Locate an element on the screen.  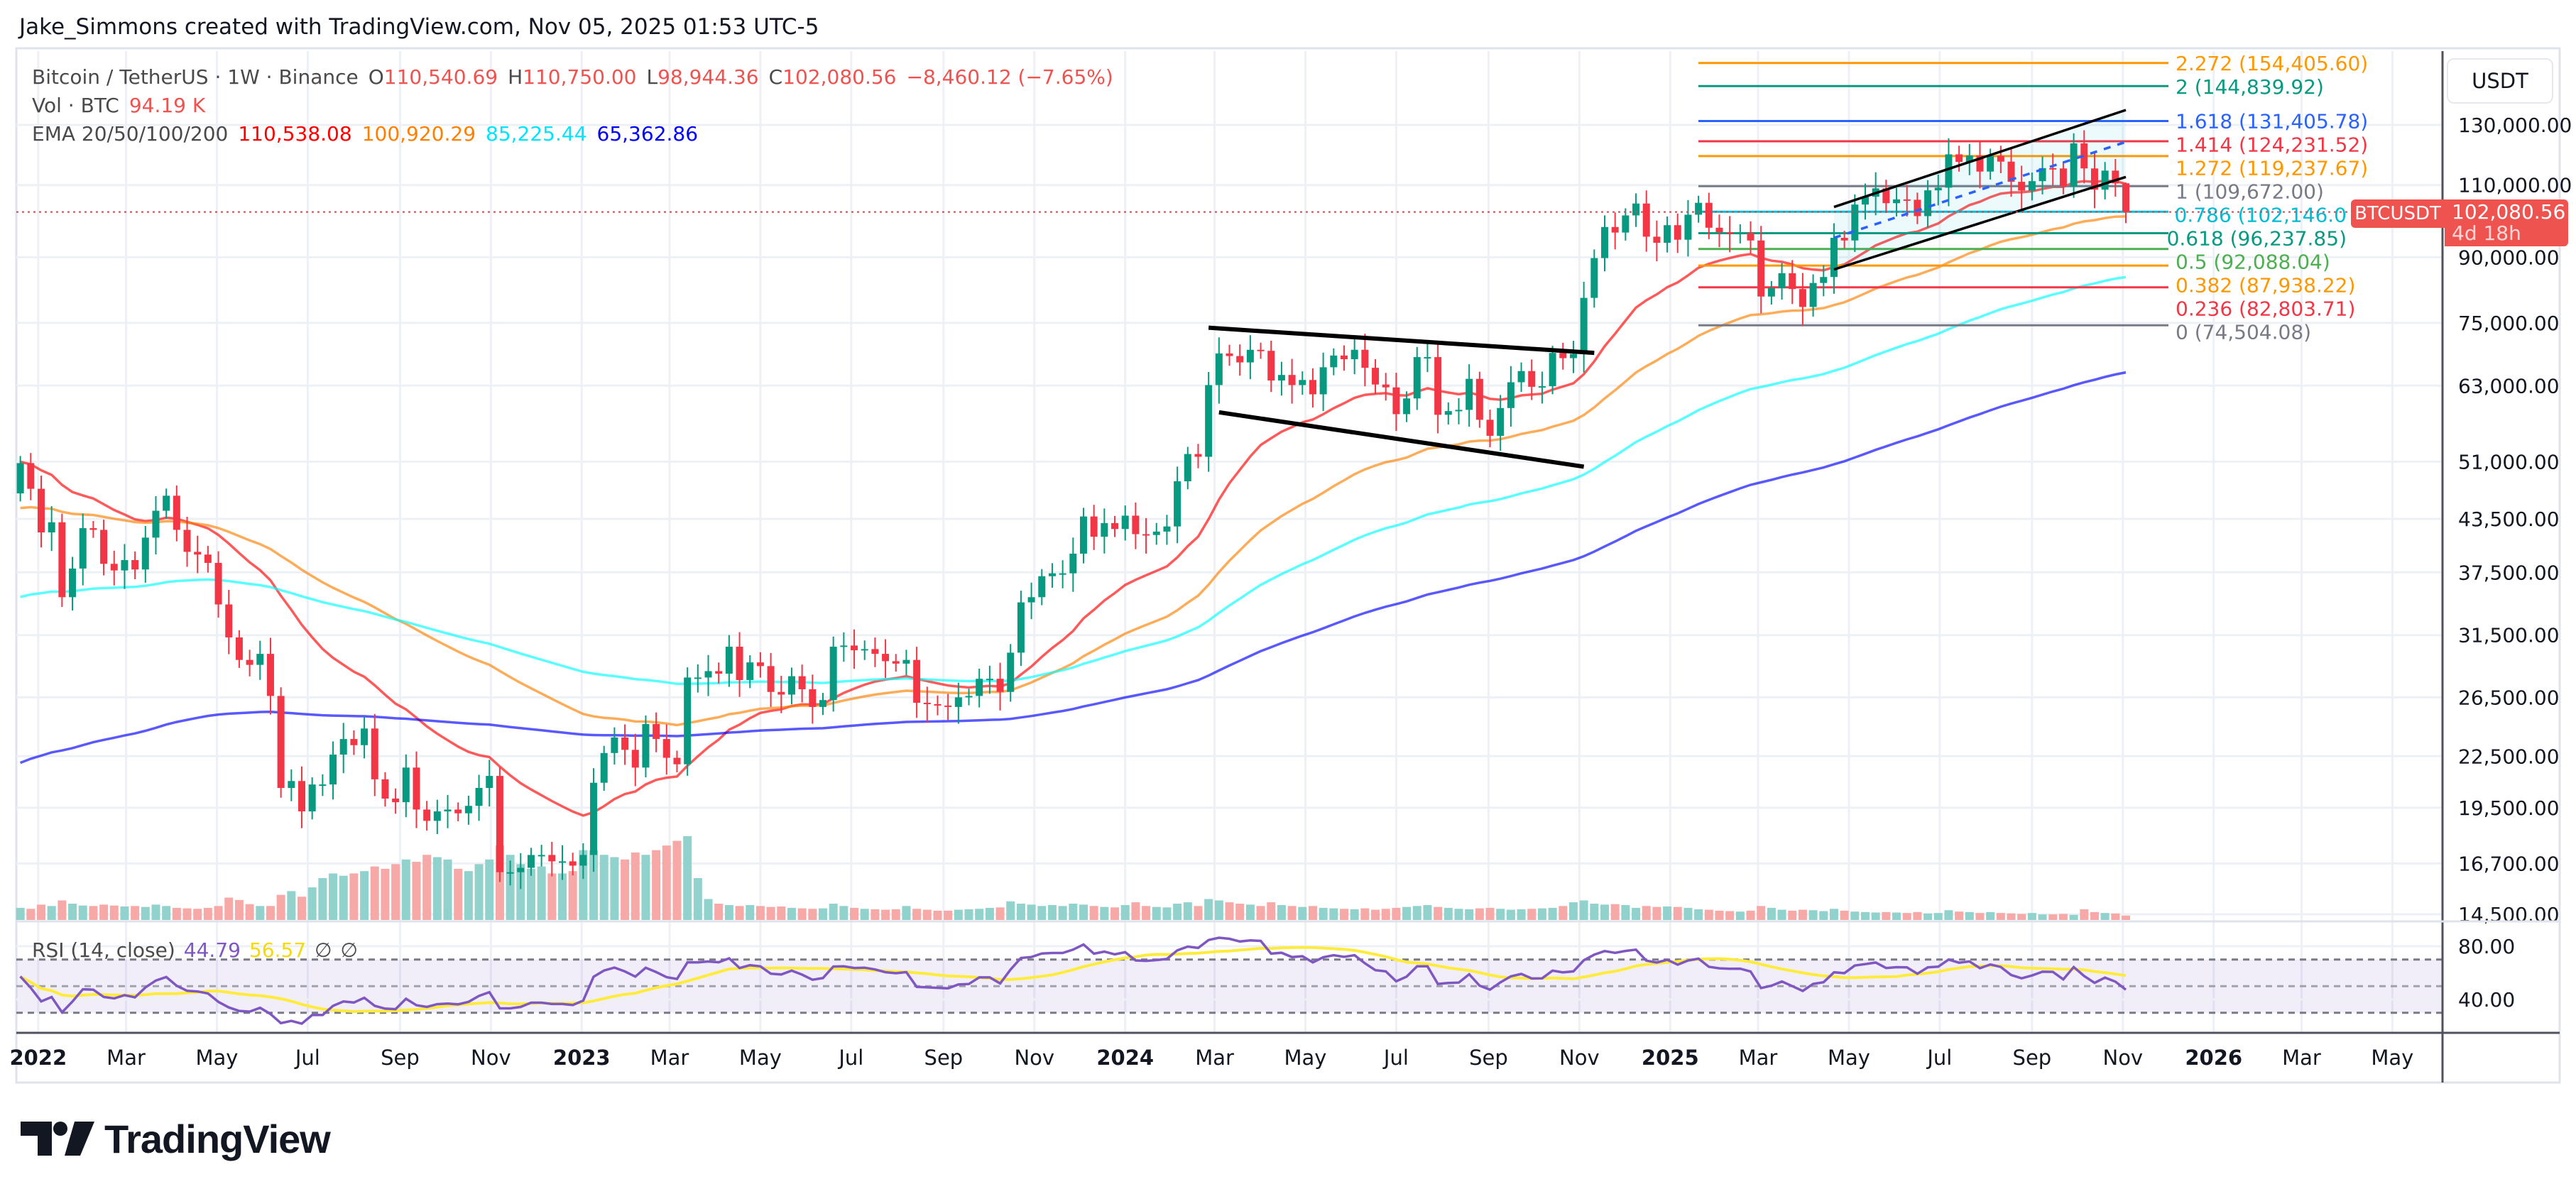
time-tick-label: Mar is located at coordinates (1214, 1058).